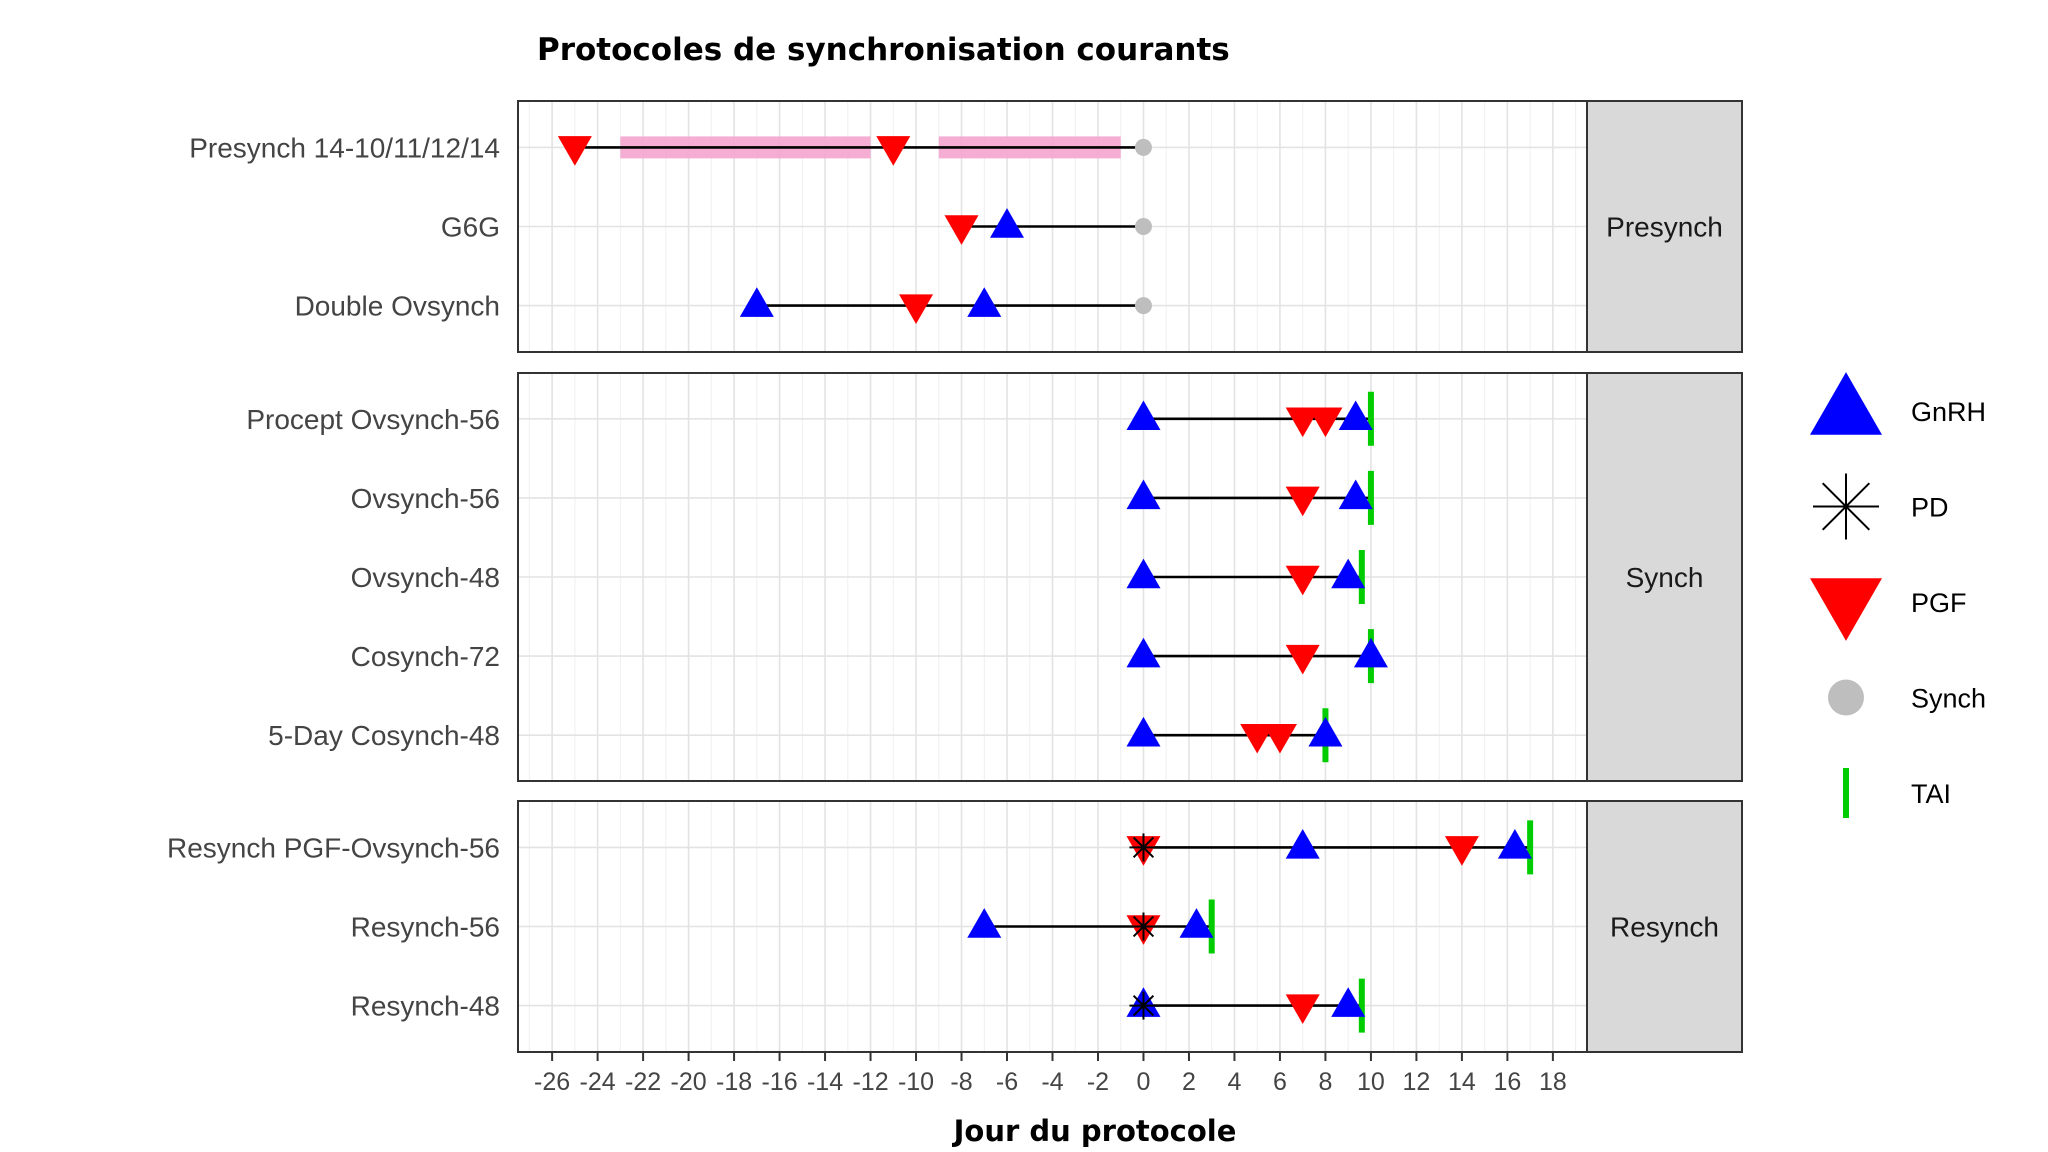 This screenshot has width=2048, height=1152. What do you see at coordinates (850, 847) in the screenshot?
I see `protocol-row: Resynch PGF-Ovsynch-56` at bounding box center [850, 847].